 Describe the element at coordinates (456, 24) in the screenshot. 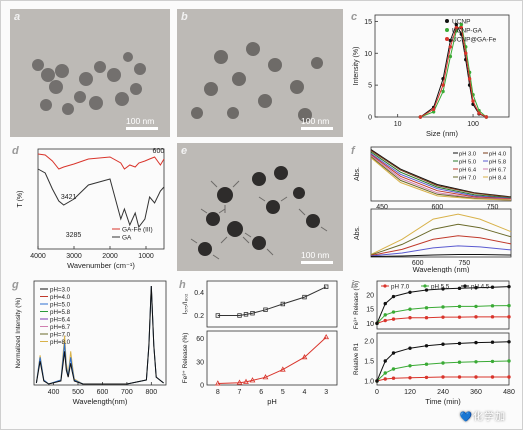

I see `series-line-c-0-point` at that location.